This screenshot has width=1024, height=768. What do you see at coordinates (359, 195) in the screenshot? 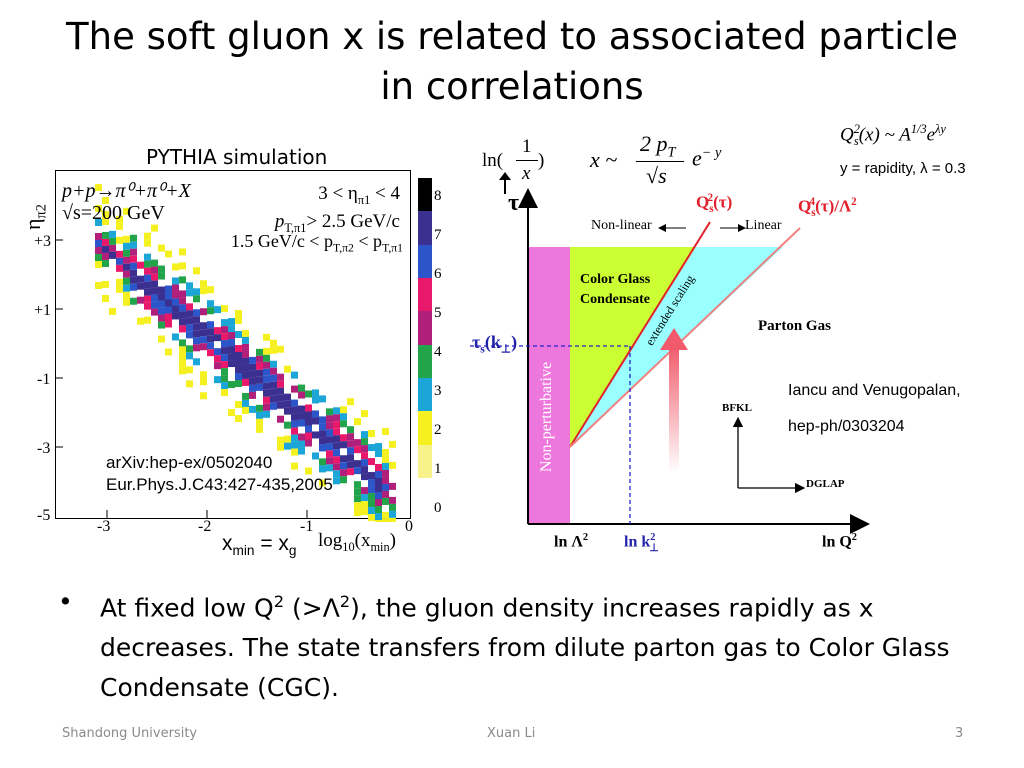
I see `cut-eta: 3 < ηπ1 < 4` at bounding box center [359, 195].